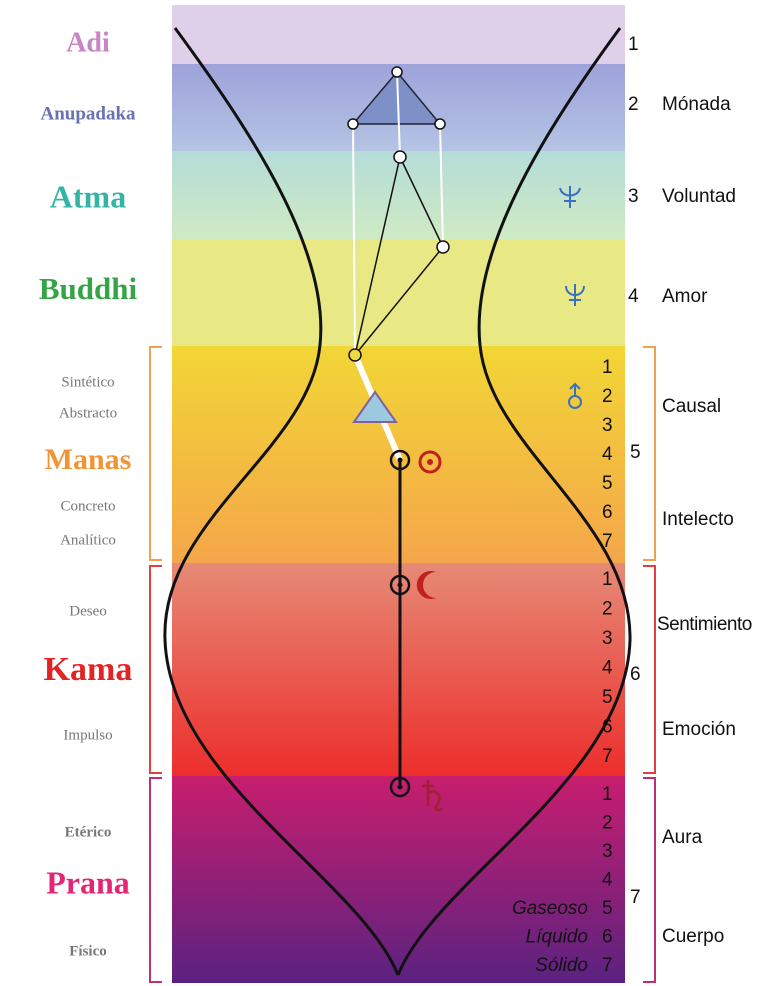 The image size is (767, 986). Describe the element at coordinates (704, 624) in the screenshot. I see `right-label: Sentimiento` at that location.